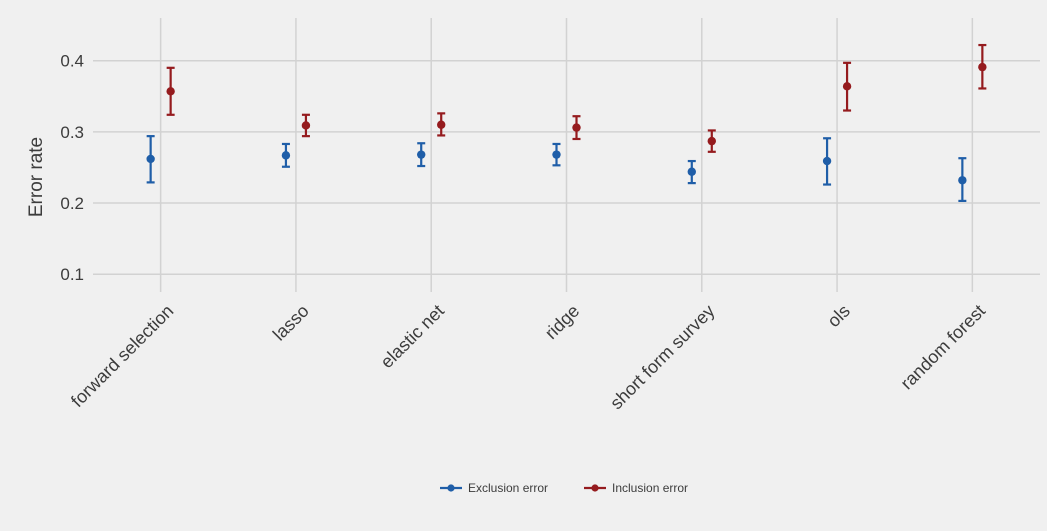 This screenshot has height=531, width=1047. What do you see at coordinates (72, 61) in the screenshot?
I see `y-tick-label: 0.4` at bounding box center [72, 61].